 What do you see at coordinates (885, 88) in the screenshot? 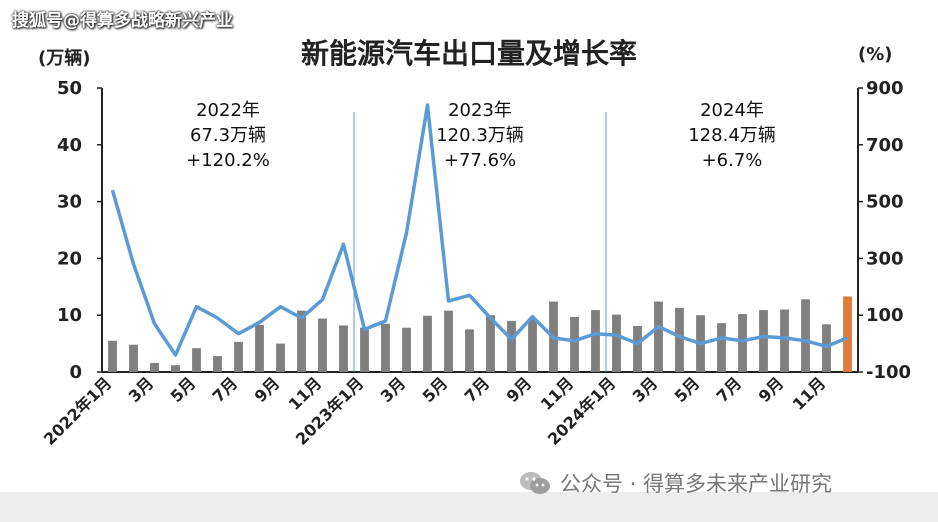
I see `right-tick-label: 900` at bounding box center [885, 88].